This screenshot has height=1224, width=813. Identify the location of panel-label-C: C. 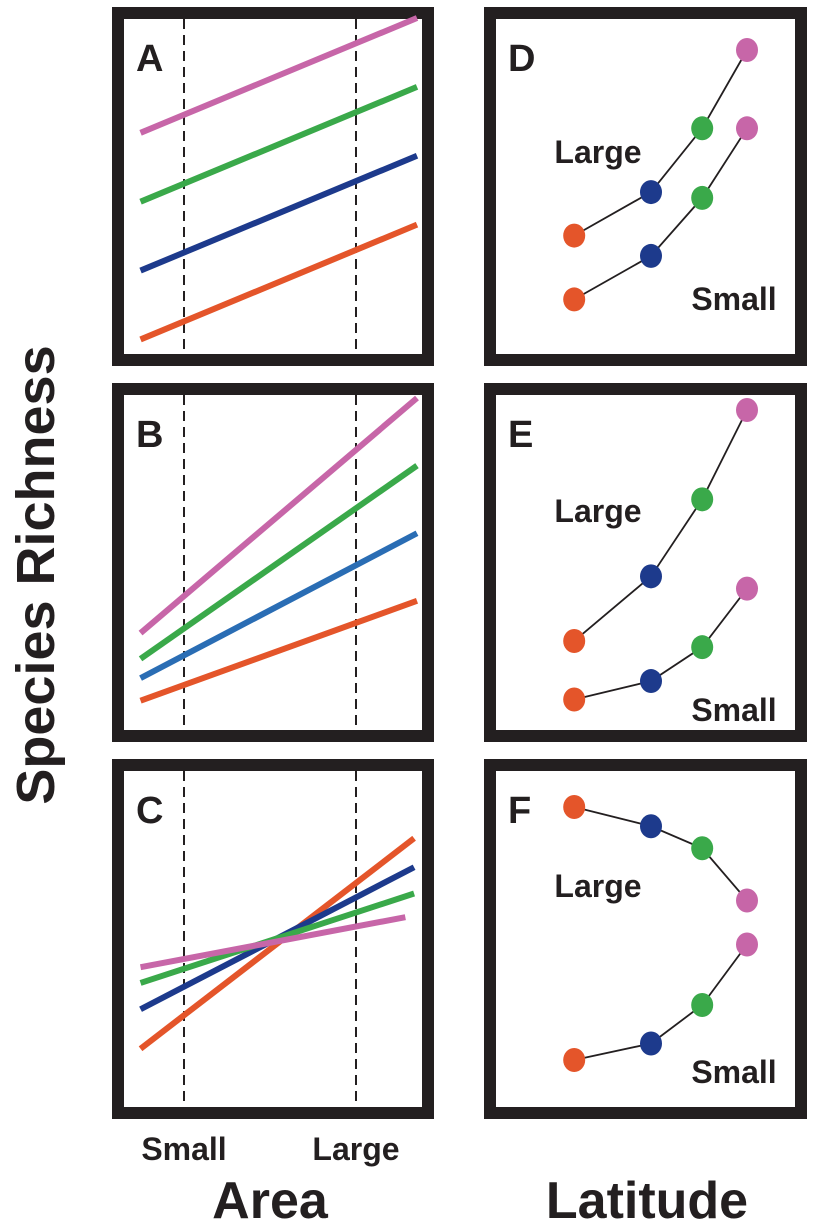
(149, 811).